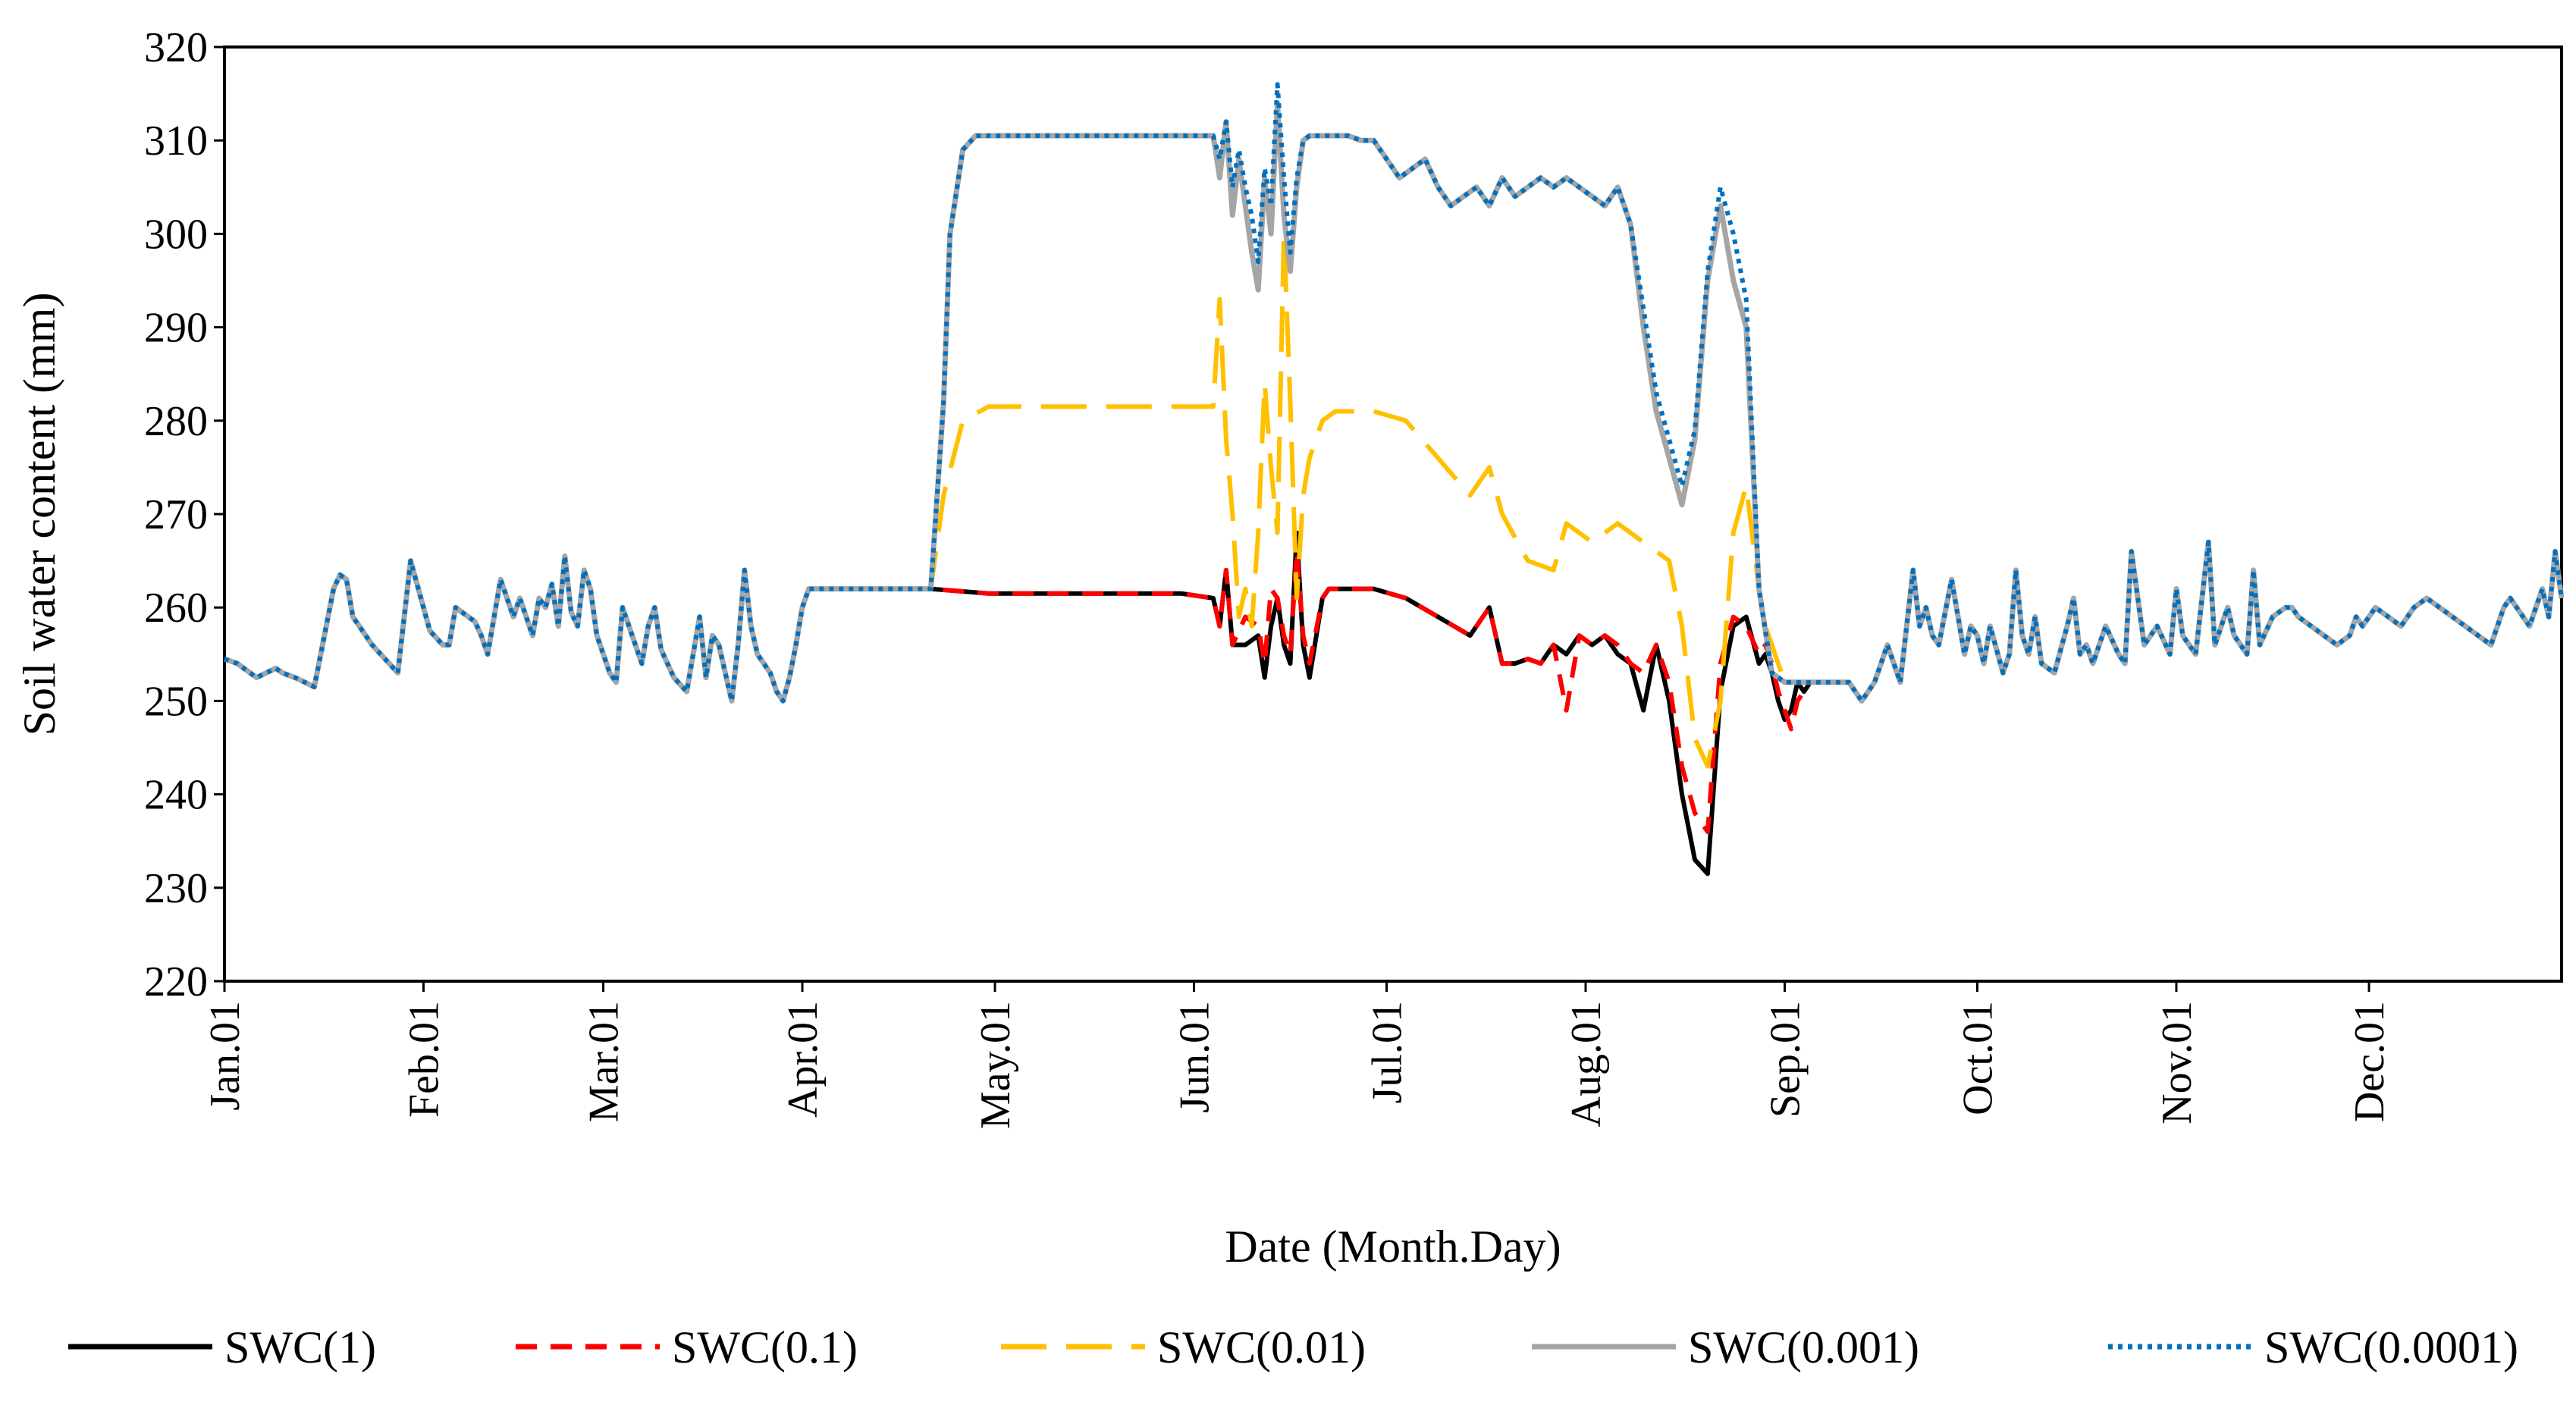  What do you see at coordinates (995, 1065) in the screenshot?
I see `x-tick-label: May.01` at bounding box center [995, 1065].